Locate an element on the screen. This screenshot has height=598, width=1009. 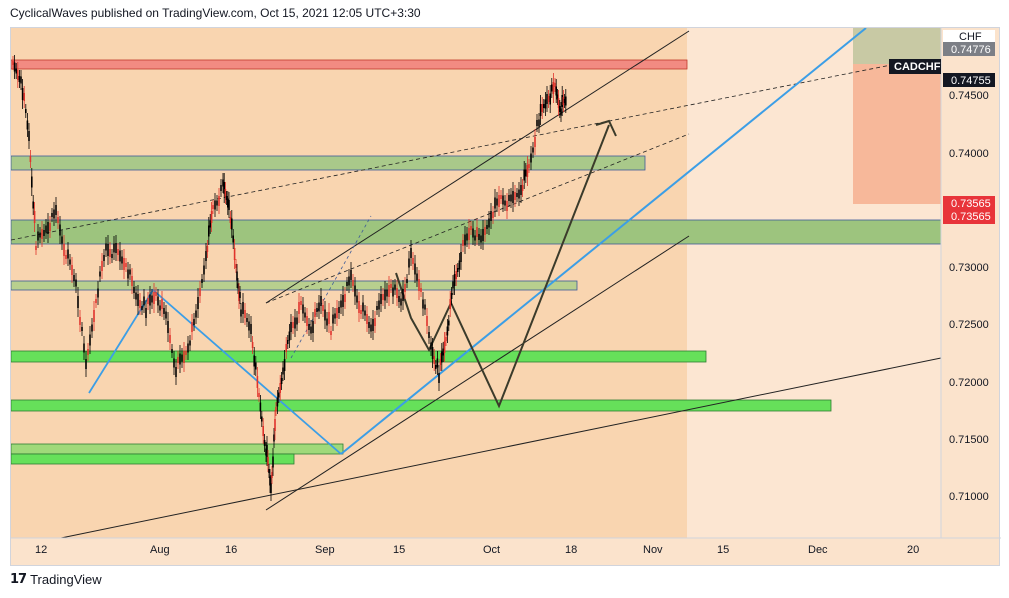
price-tick-label: 0.71500 is located at coordinates (969, 440).